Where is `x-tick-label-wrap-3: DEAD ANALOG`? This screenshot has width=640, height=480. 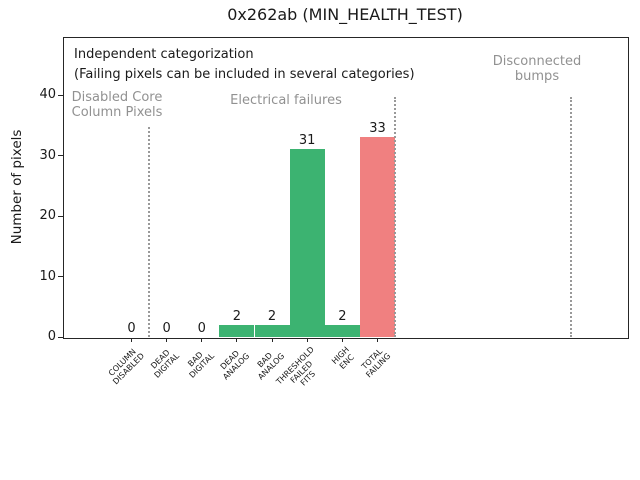 x-tick-label-wrap-3: DEAD ANALOG is located at coordinates (165, 363).